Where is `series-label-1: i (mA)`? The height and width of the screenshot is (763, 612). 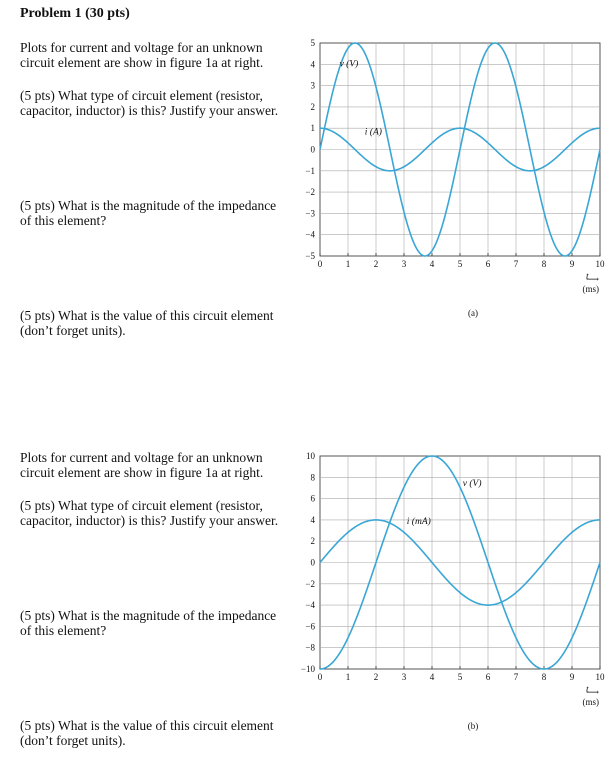 series-label-1: i (mA) is located at coordinates (419, 521).